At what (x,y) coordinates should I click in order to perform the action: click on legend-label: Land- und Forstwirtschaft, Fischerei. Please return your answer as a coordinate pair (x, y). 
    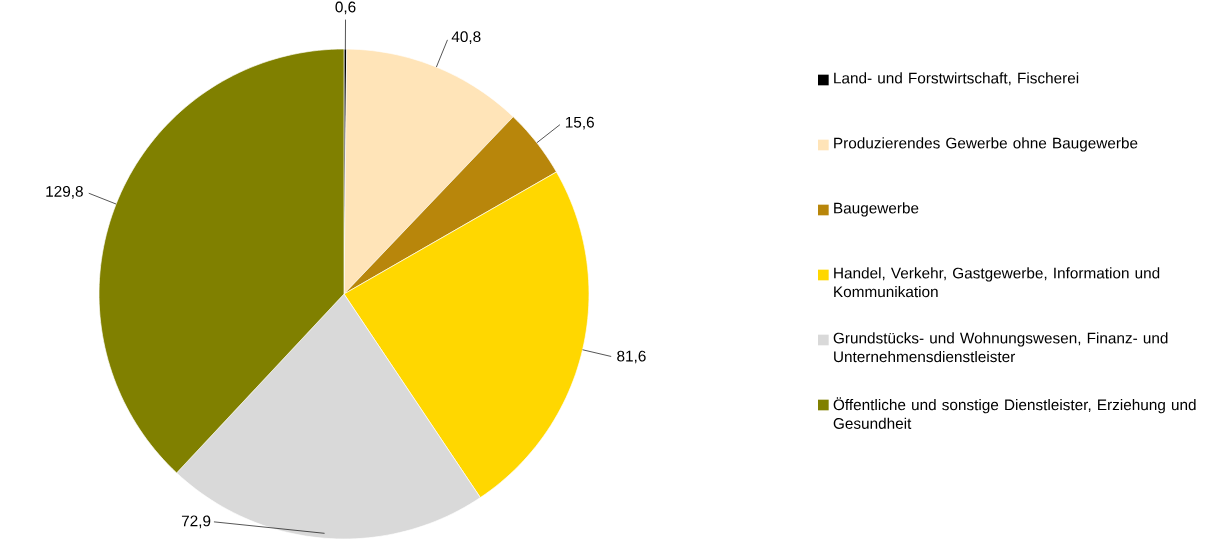
    Looking at the image, I should click on (956, 79).